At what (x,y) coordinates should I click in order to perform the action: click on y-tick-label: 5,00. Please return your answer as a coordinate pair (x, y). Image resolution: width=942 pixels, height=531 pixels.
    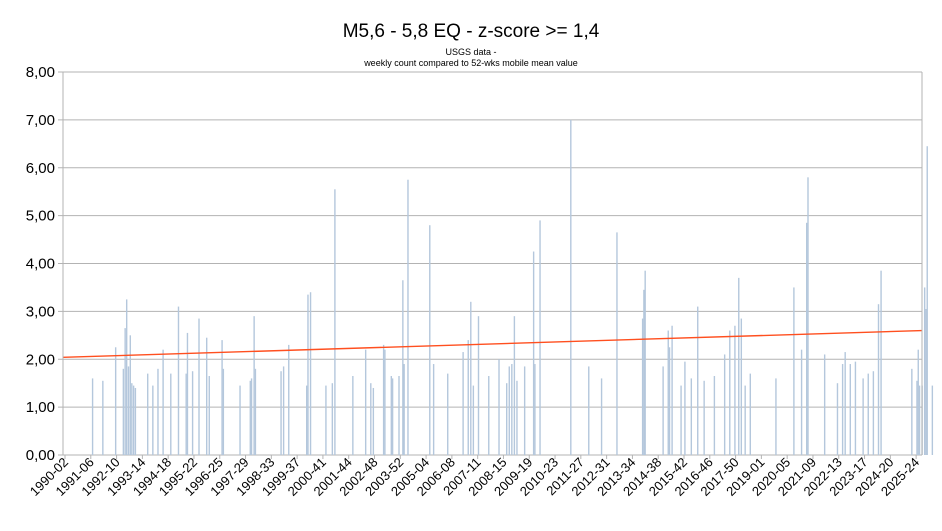
    Looking at the image, I should click on (40, 216).